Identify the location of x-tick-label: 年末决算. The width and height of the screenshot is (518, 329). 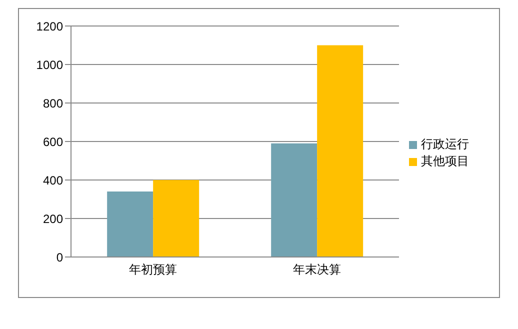
(317, 269).